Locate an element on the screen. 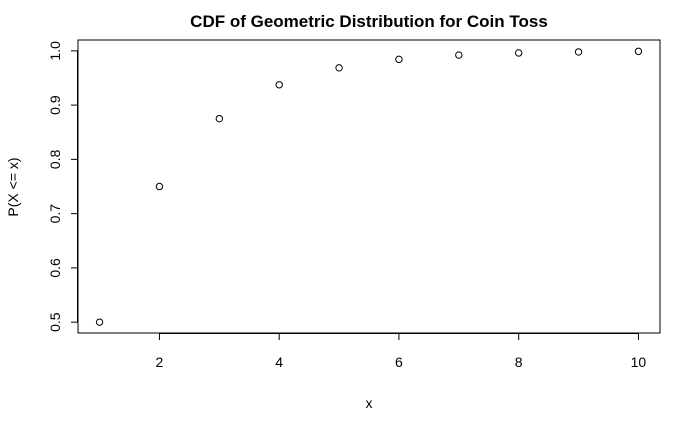 This screenshot has width=700, height=432. x-tick-label: 4 is located at coordinates (279, 362).